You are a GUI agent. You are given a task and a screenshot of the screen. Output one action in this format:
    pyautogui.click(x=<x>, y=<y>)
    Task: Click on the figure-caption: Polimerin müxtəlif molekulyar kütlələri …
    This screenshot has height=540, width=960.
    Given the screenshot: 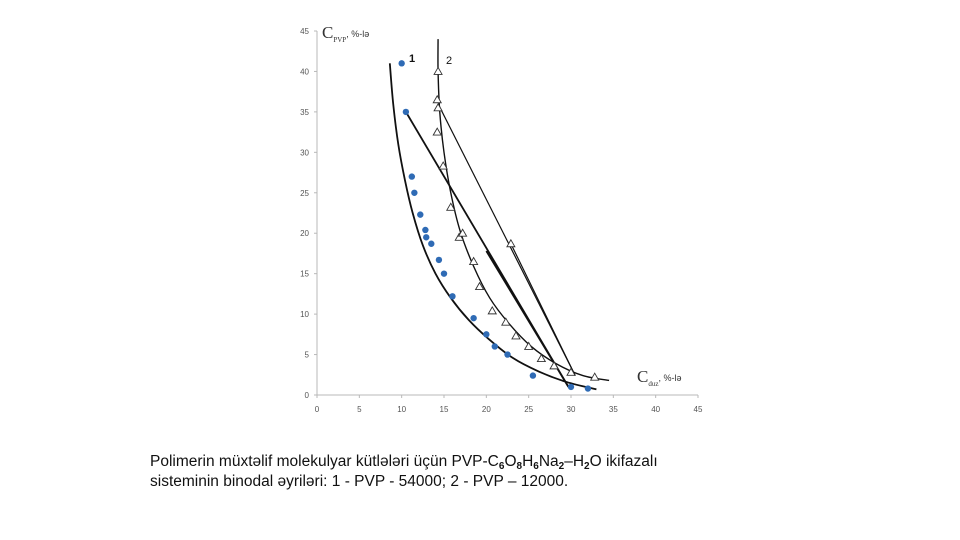 What is the action you would take?
    pyautogui.click(x=530, y=472)
    